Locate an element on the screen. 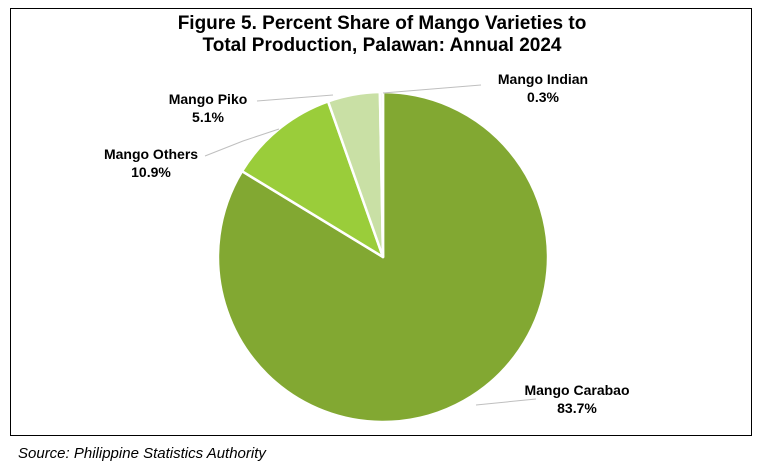  leader-line-mango-indian is located at coordinates (432, 89).